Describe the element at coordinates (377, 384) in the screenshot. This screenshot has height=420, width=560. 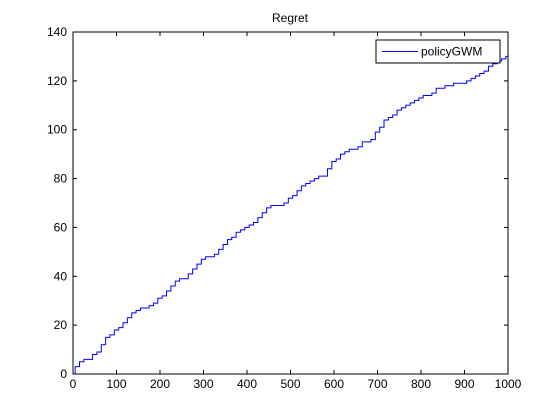
I see `x-tick-label: 700` at that location.